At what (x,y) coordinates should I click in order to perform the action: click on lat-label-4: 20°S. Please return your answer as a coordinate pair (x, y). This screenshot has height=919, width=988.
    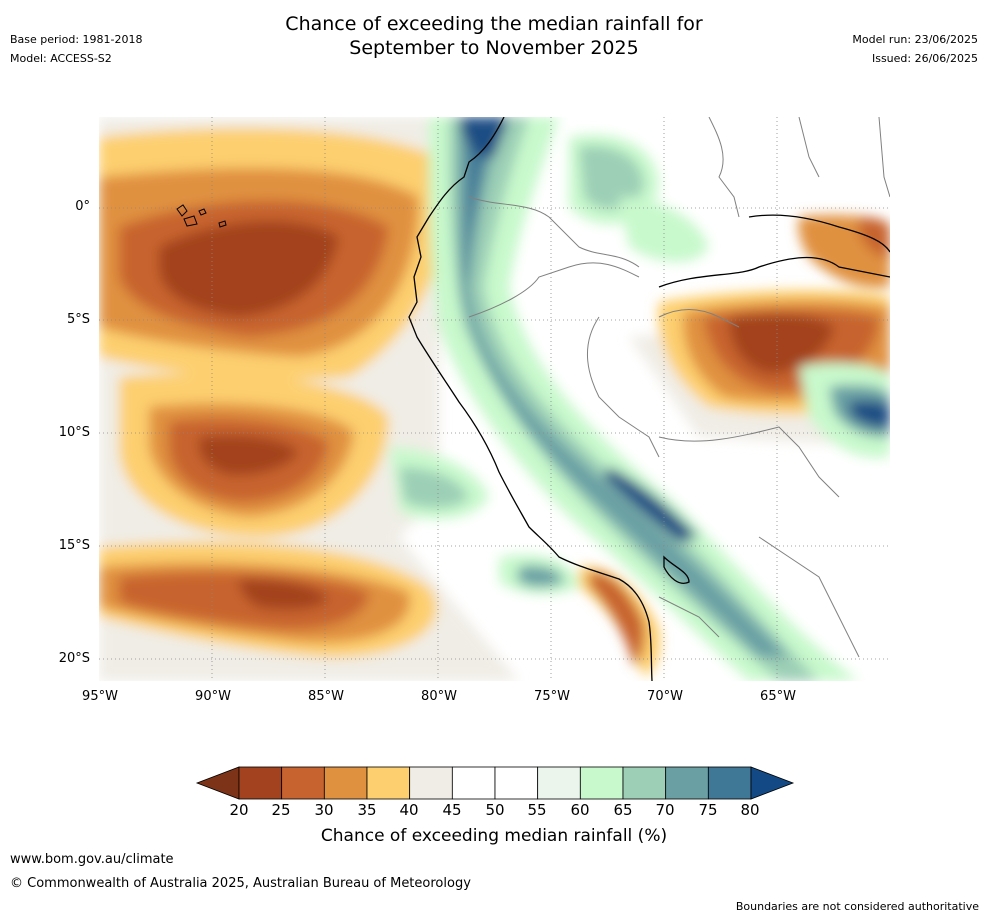
    Looking at the image, I should click on (74, 658).